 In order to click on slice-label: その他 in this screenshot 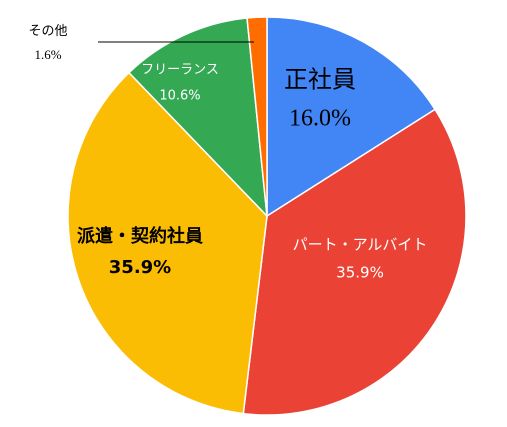, I will do `click(47, 30)`.